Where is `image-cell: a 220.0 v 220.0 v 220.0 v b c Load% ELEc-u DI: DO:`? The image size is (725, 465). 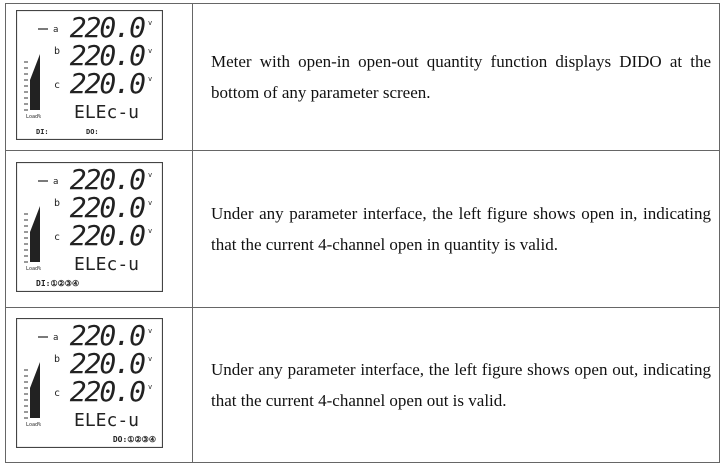
image-cell: a 220.0 v 220.0 v 220.0 v b c Load% ELEc-u DI: DO: is located at coordinates (99, 77).